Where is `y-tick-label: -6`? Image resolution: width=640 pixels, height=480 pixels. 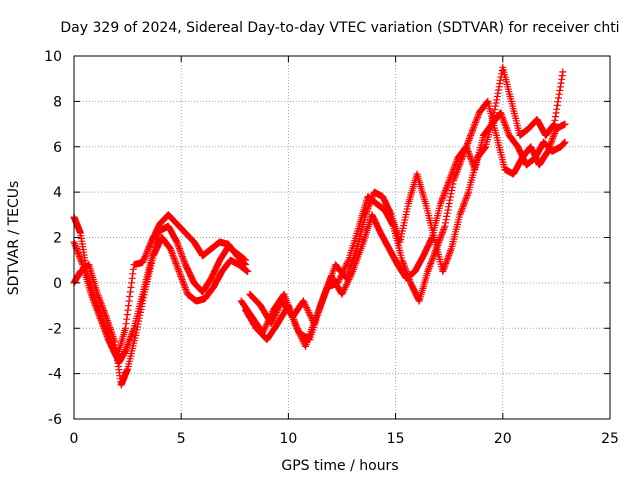
y-tick-label: -6 is located at coordinates (55, 420).